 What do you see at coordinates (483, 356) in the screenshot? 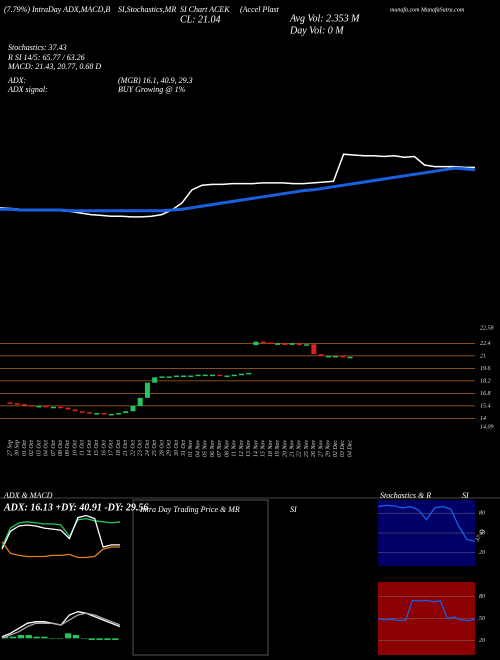
I see `y-tick-label: 21` at bounding box center [483, 356].